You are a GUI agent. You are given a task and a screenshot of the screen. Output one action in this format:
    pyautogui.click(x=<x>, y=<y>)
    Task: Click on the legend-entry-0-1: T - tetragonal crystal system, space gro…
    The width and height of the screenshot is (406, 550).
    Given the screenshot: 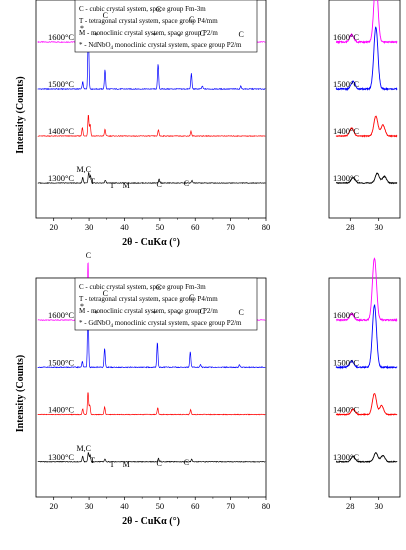 What is the action you would take?
    pyautogui.click(x=148, y=21)
    